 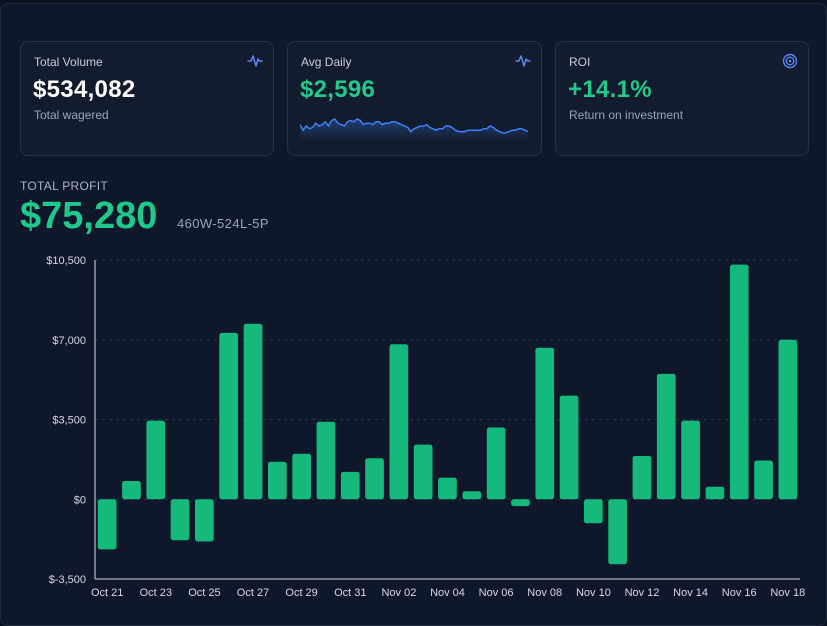 What do you see at coordinates (790, 61) in the screenshot?
I see `target-icon` at bounding box center [790, 61].